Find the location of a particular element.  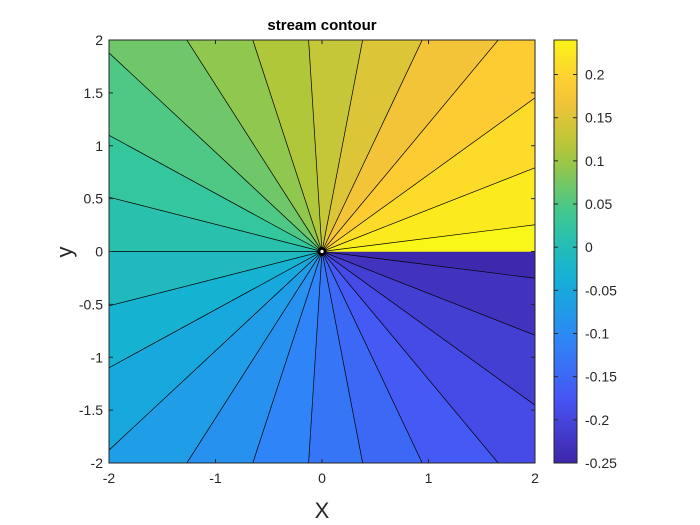

source-point-marker is located at coordinates (322, 251).